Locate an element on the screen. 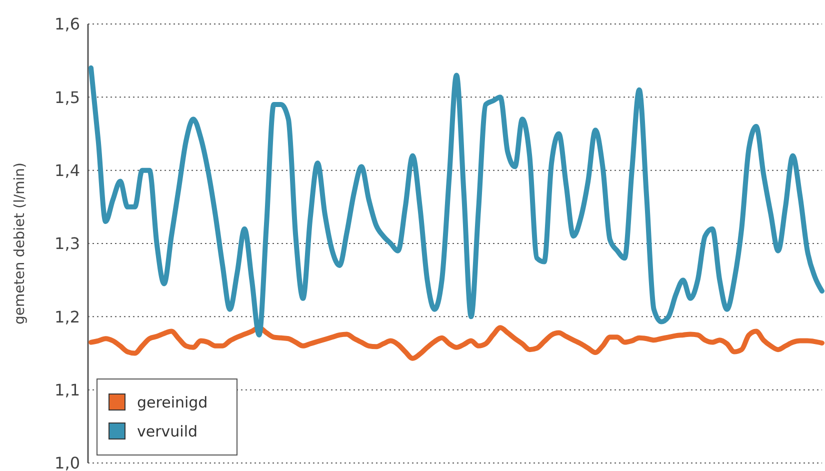  y-tick-label: 1,2 is located at coordinates (67, 316).